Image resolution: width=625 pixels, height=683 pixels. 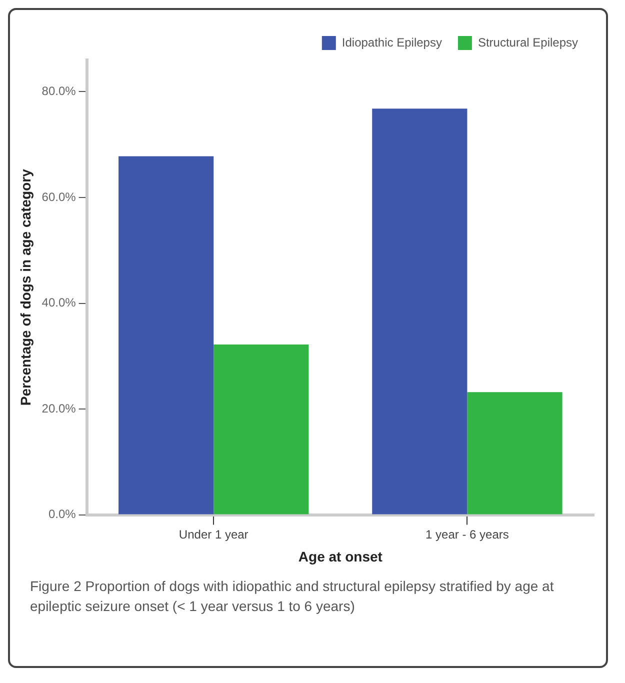 I want to click on y-axis-title: Percentage of dogs in age category, so click(x=25, y=287).